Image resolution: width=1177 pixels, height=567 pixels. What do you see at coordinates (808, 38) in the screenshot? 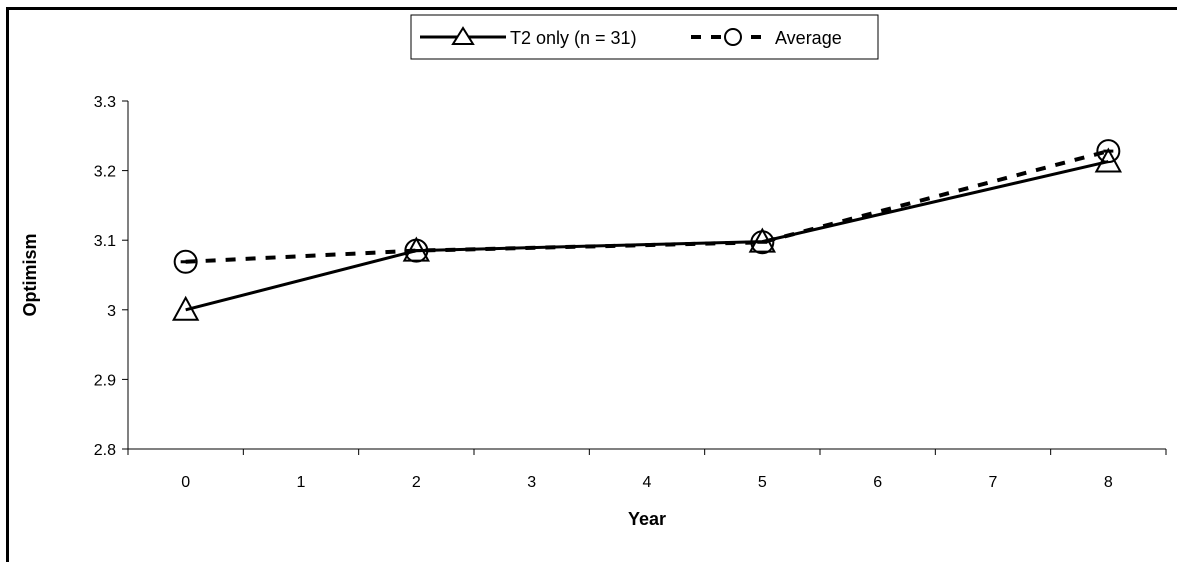
I see `legend-label-series-2: Average` at bounding box center [808, 38].